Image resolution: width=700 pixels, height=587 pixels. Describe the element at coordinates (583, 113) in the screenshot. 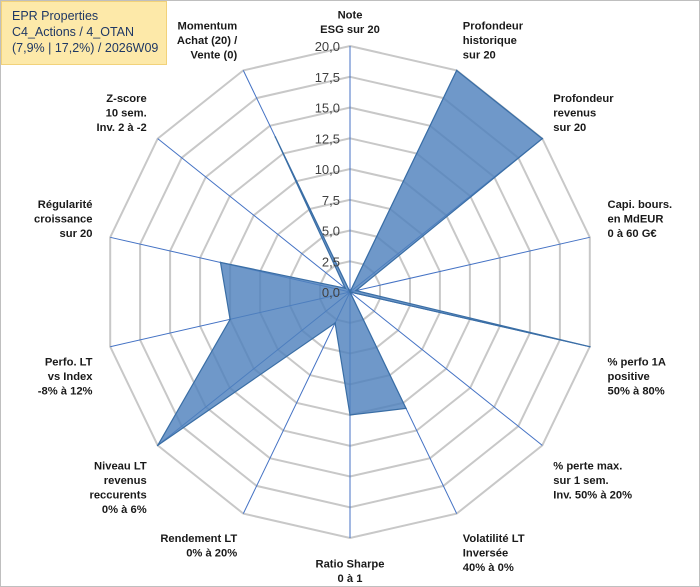

I see `axis-label: Profondeur revenus sur 20` at that location.